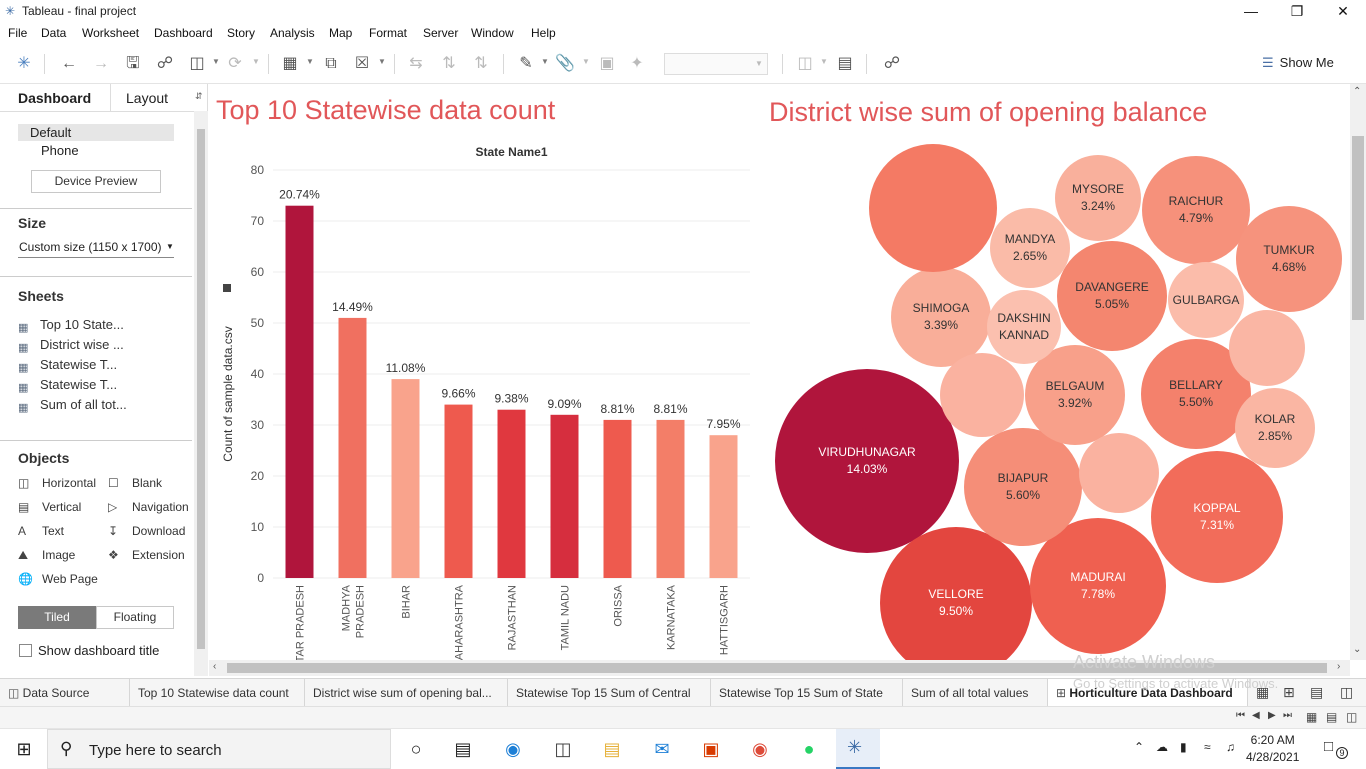  Describe the element at coordinates (54, 33) in the screenshot. I see `menu-data: Data` at that location.